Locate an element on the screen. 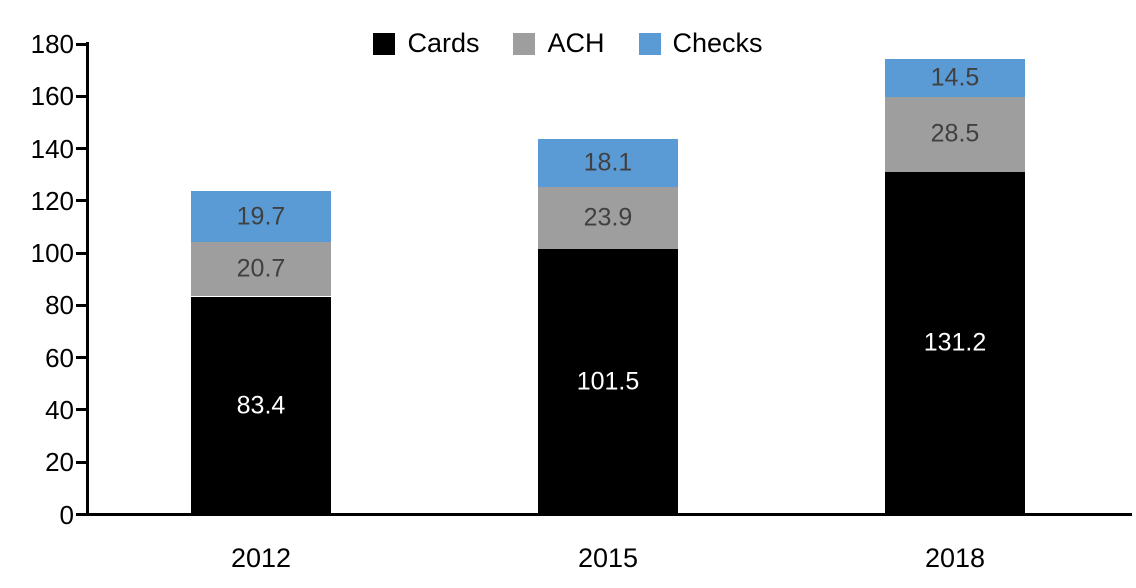 This screenshot has width=1136, height=588. y-axis-tick-label: 160 is located at coordinates (52, 96).